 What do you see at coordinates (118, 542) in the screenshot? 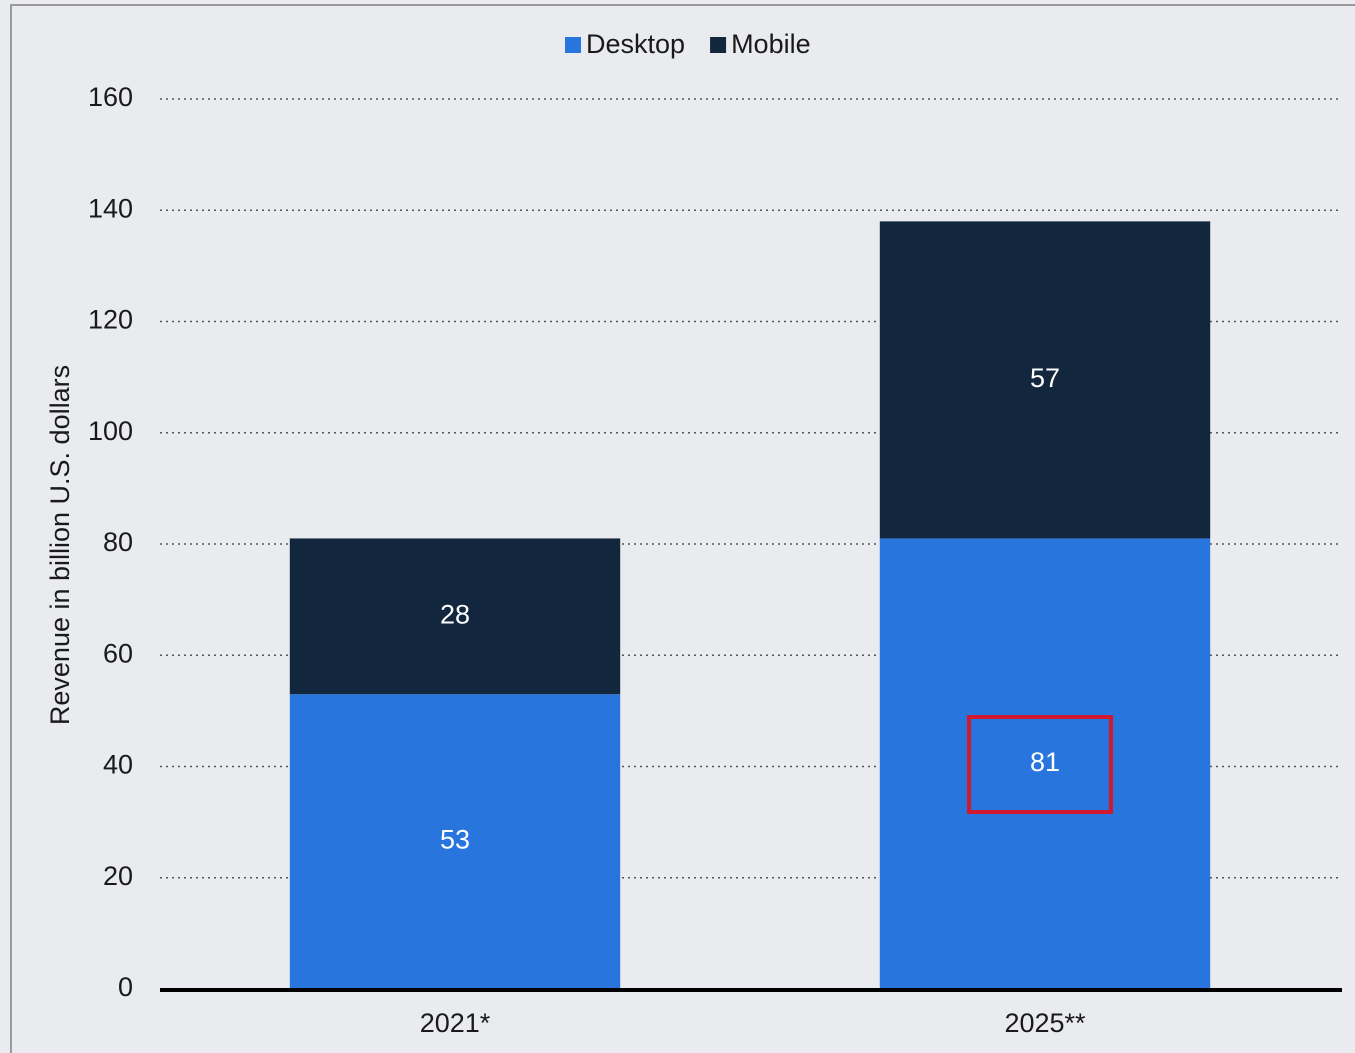
I see `y-tick-label: 80` at bounding box center [118, 542].